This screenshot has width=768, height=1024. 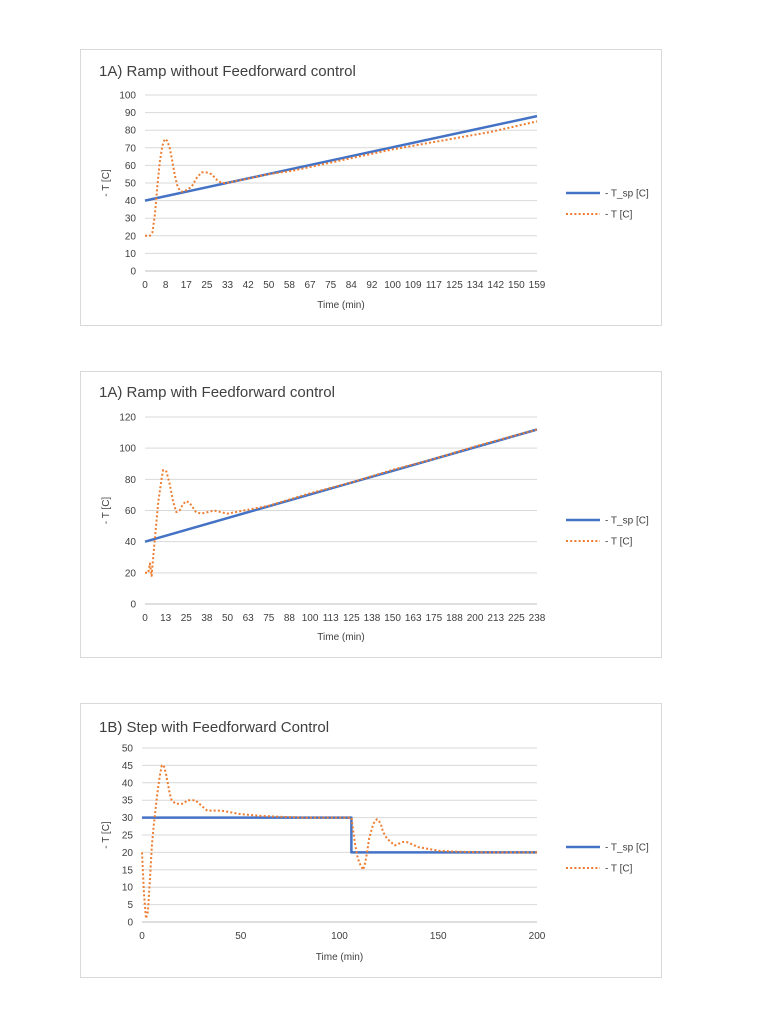 I want to click on y-tick-label: 25, so click(x=128, y=836).